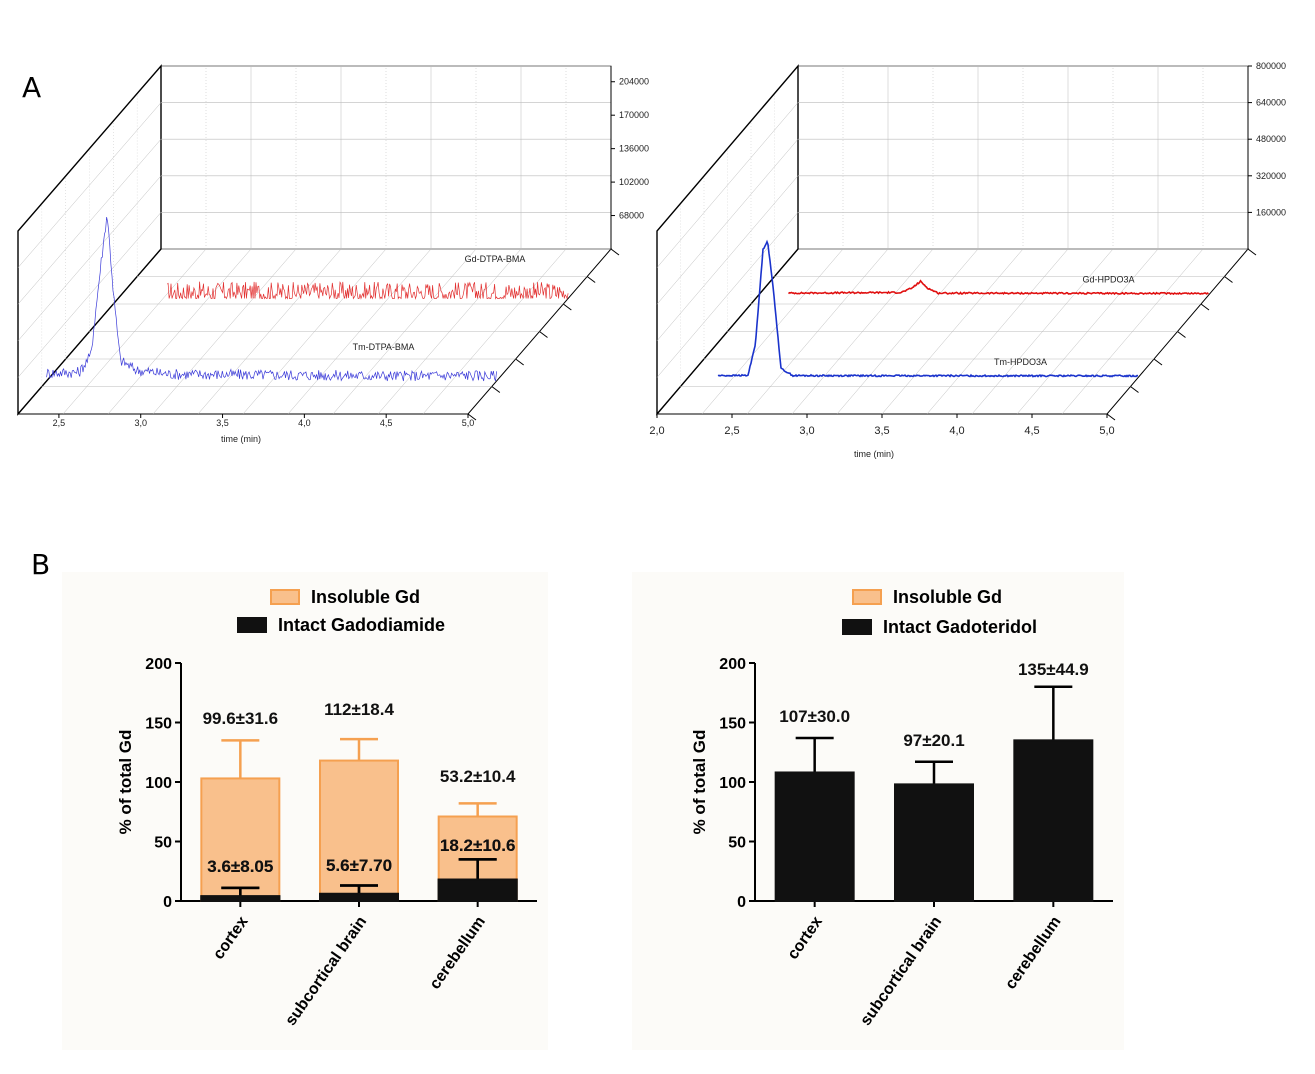  Describe the element at coordinates (359, 709) in the screenshot. I see `data-label: 112±18.4` at that location.